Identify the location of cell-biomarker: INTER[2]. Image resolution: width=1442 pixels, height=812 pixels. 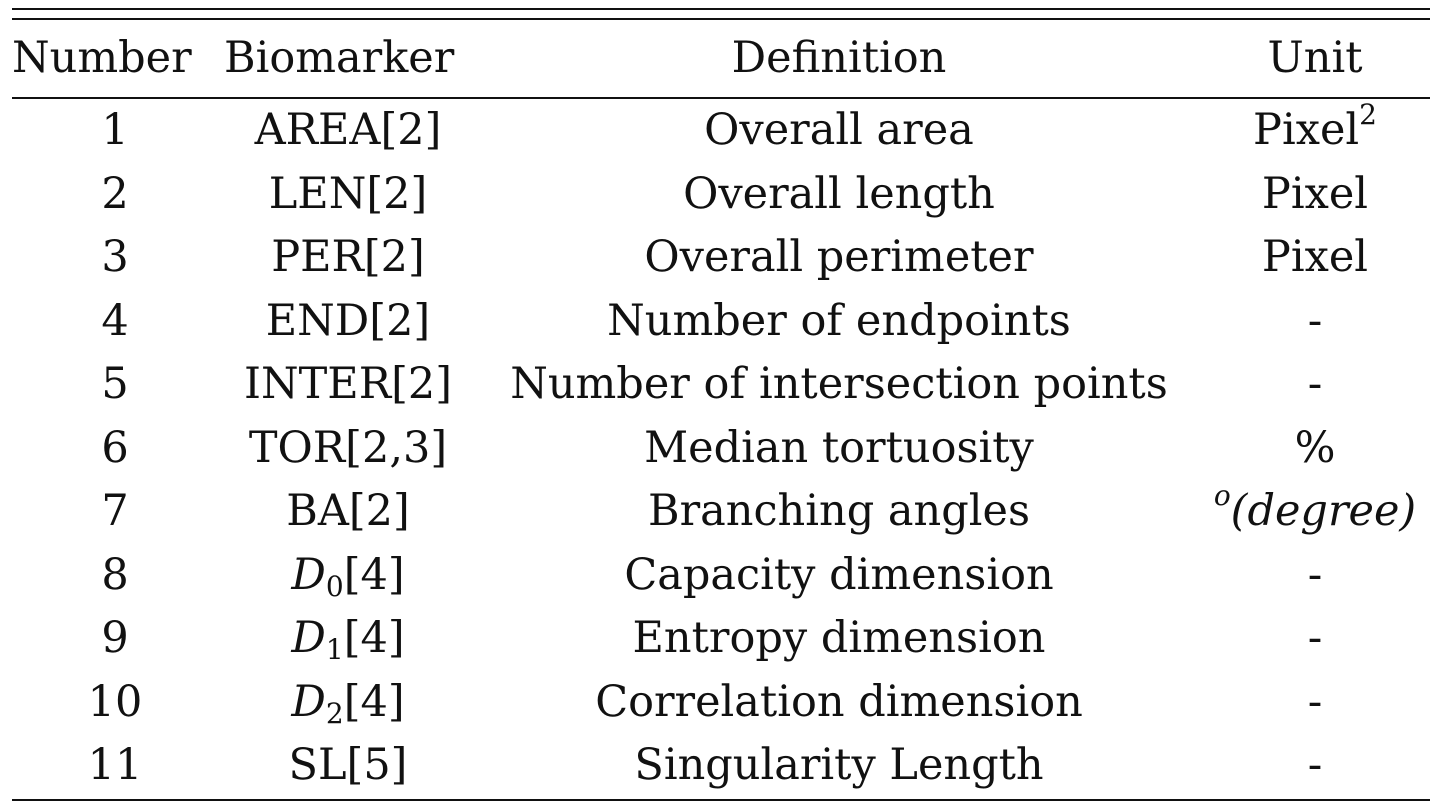
(348, 384).